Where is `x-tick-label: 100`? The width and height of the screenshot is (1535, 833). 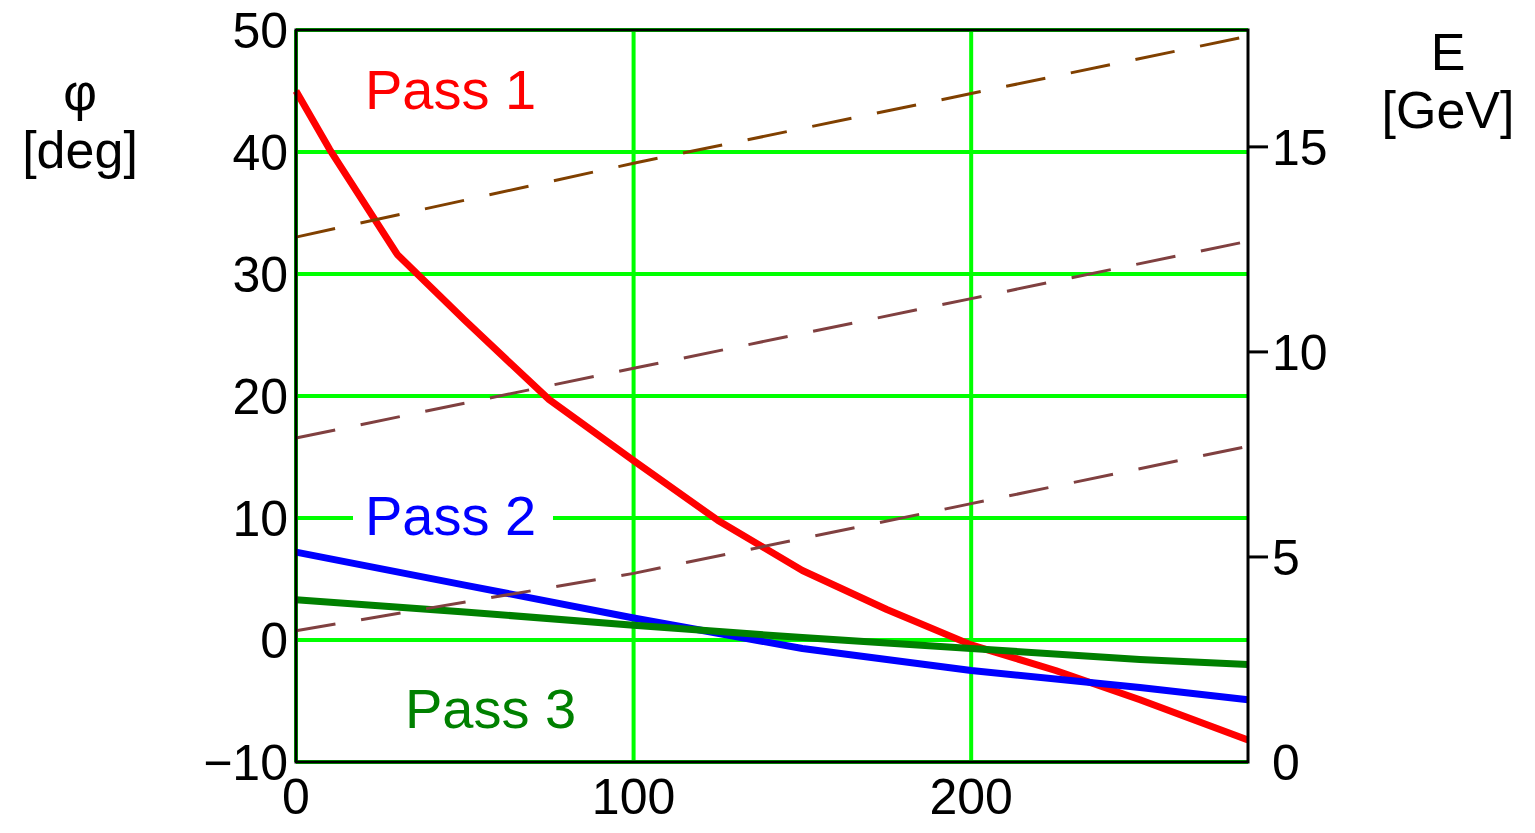 x-tick-label: 100 is located at coordinates (633, 797).